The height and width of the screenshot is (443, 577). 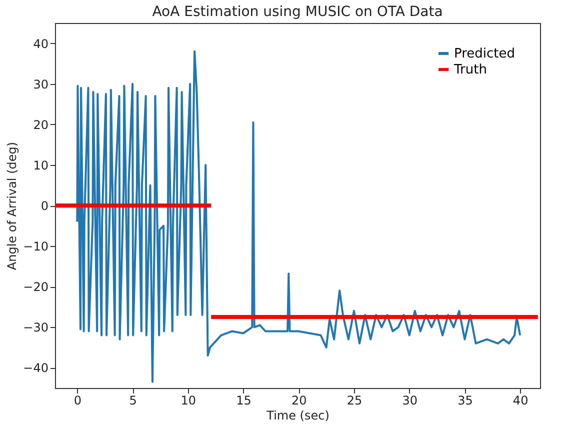 What do you see at coordinates (297, 12) in the screenshot?
I see `chart-title: AoA Estimation using MUSIC on OTA Data` at bounding box center [297, 12].